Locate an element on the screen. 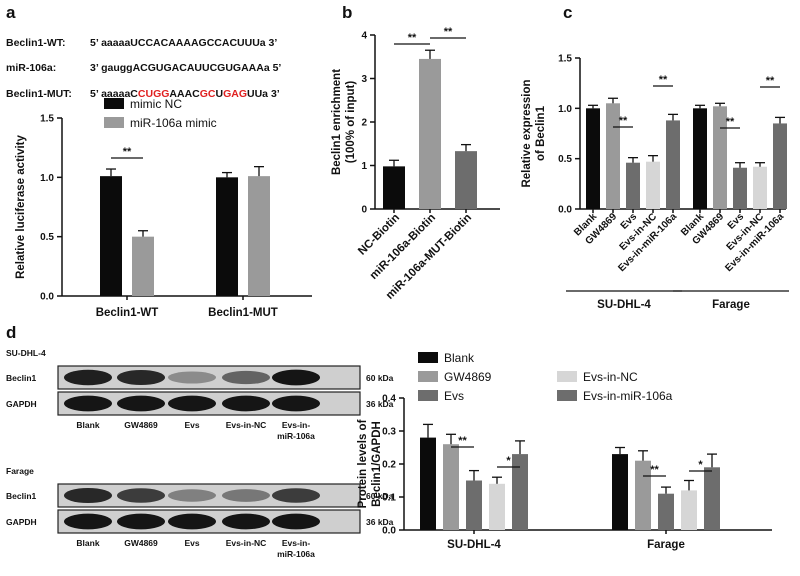 The width and height of the screenshot is (800, 576). chart-c-y-tick-label: 0.5 is located at coordinates (565, 159).